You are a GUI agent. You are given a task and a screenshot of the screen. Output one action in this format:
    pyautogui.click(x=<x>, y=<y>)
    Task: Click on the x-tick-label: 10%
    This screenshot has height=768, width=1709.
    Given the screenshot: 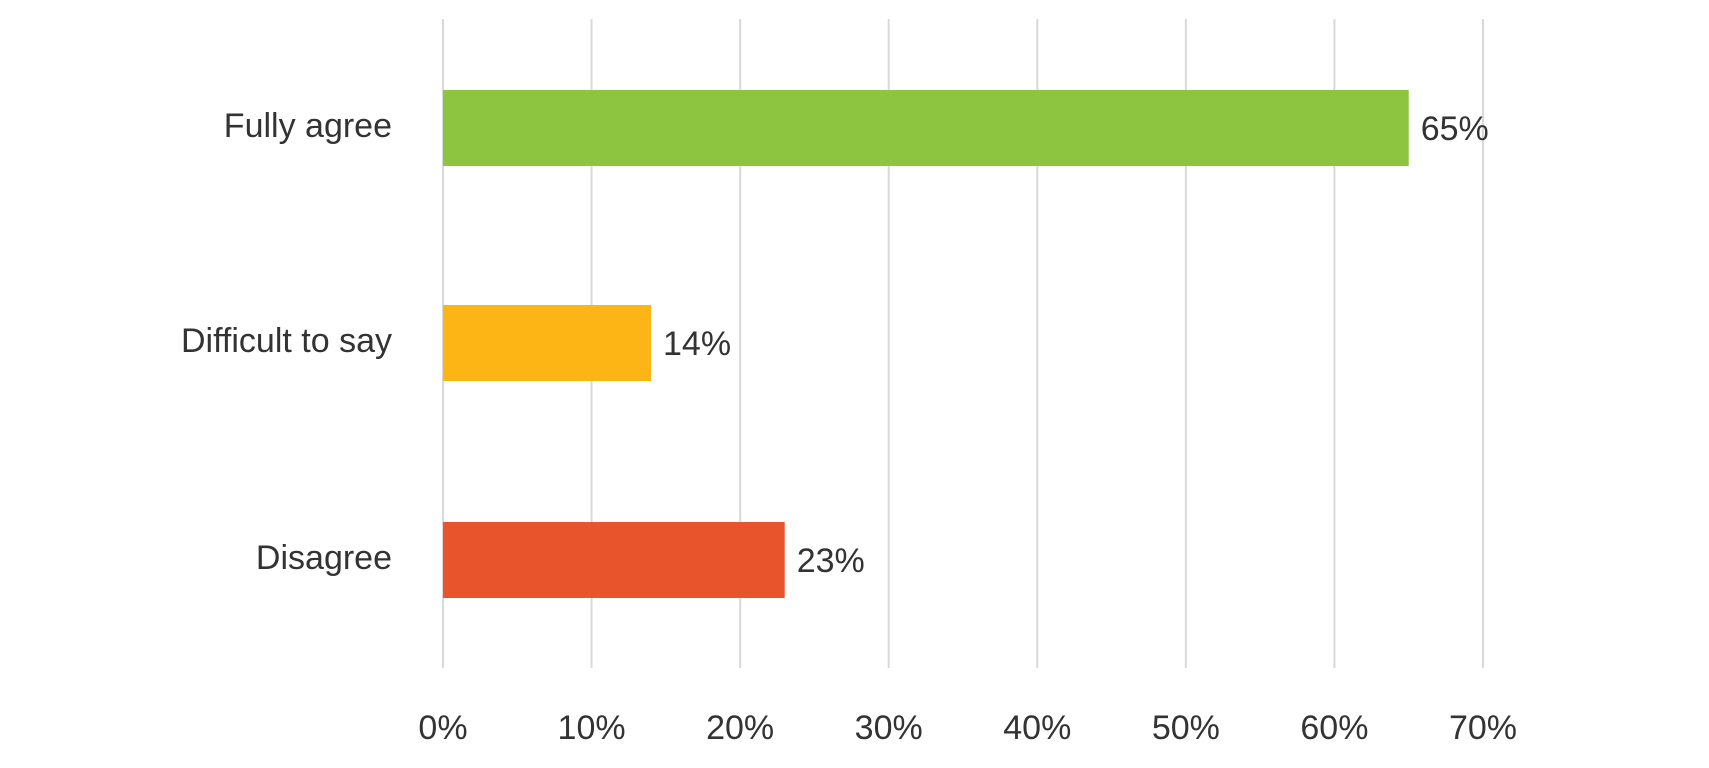 What is the action you would take?
    pyautogui.click(x=592, y=728)
    